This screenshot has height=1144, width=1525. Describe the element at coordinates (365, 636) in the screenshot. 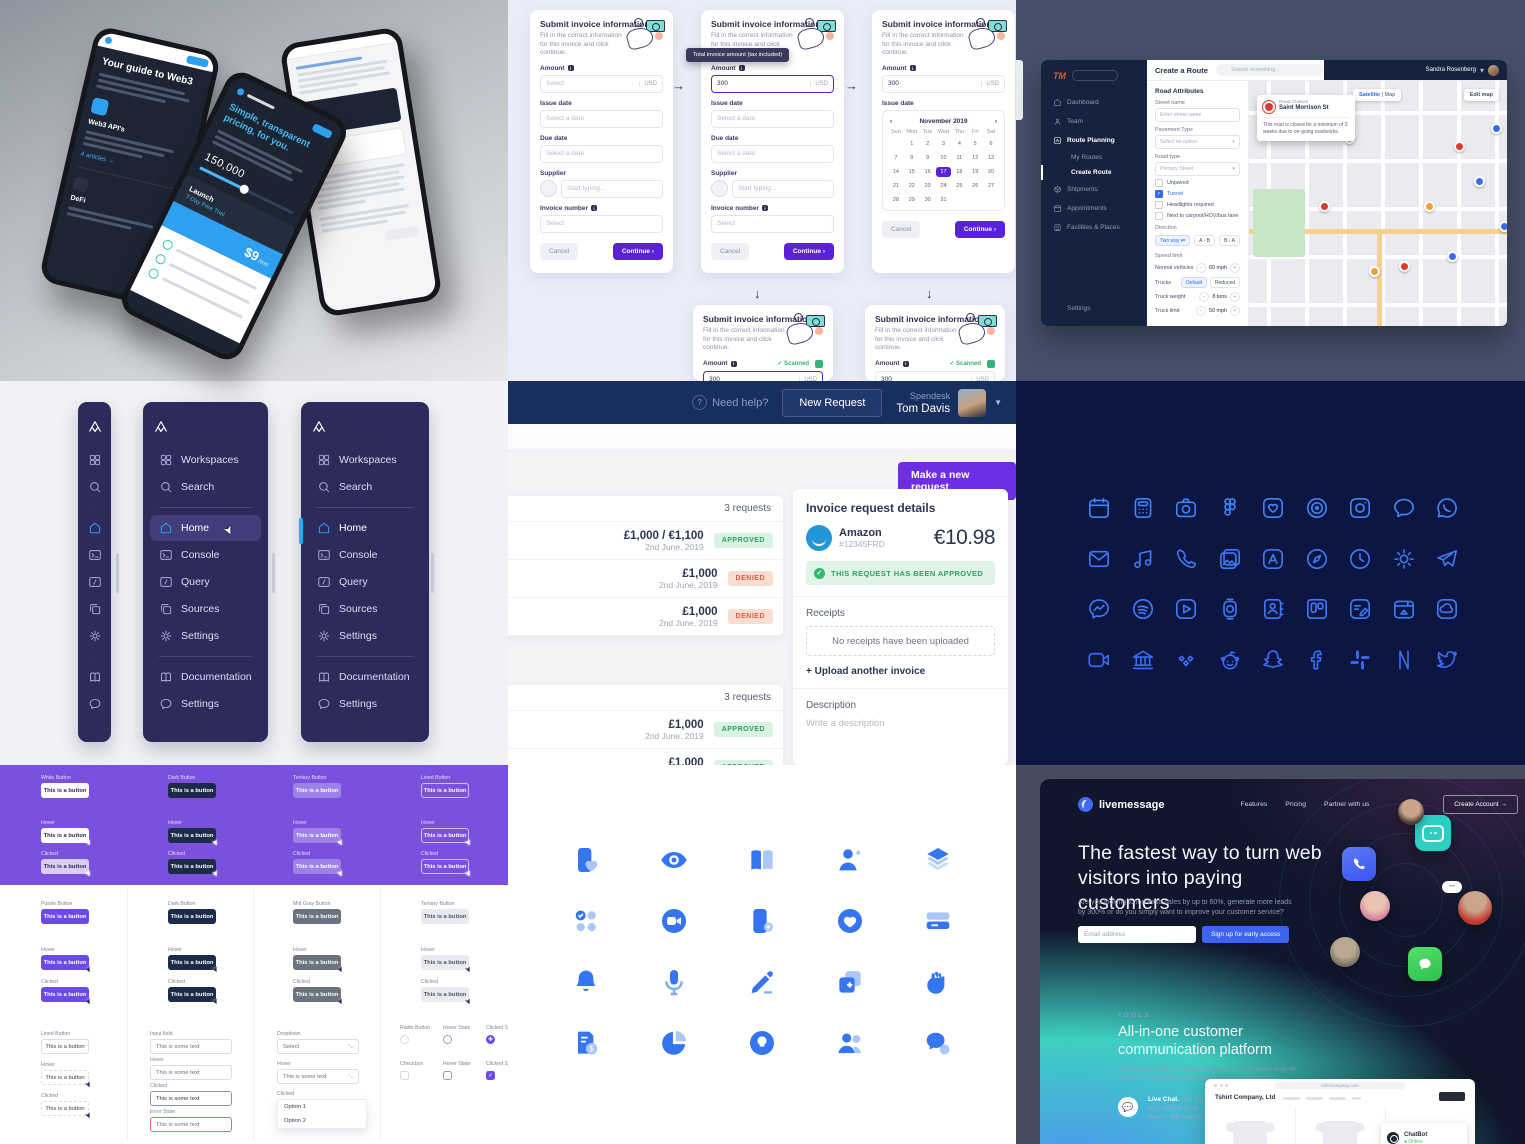

I see `sidebar-item-settings: Settings` at that location.